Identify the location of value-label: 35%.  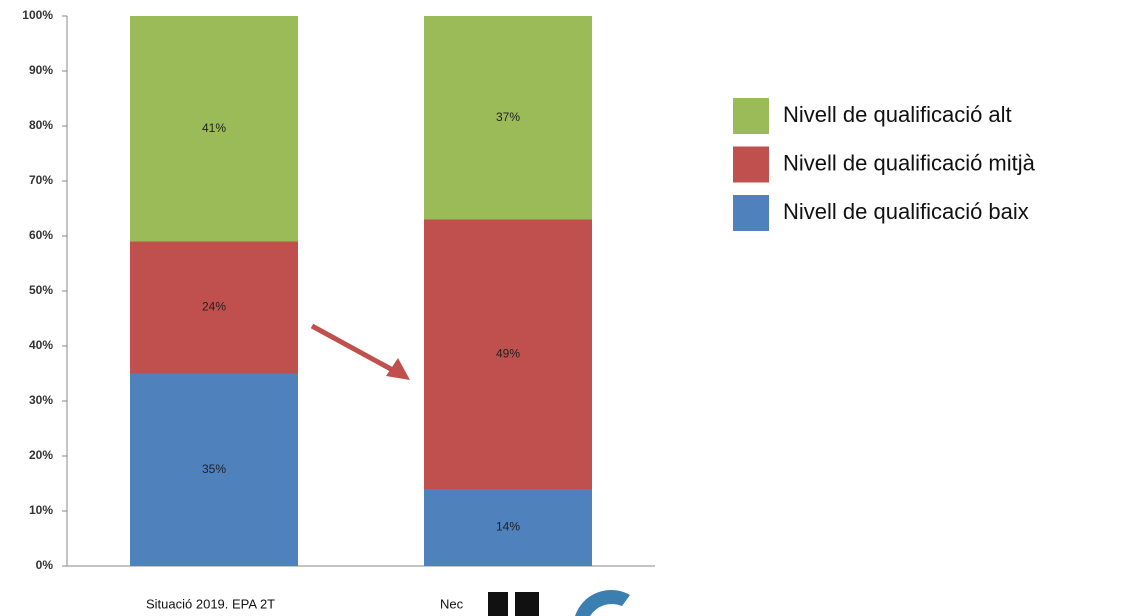
(214, 469).